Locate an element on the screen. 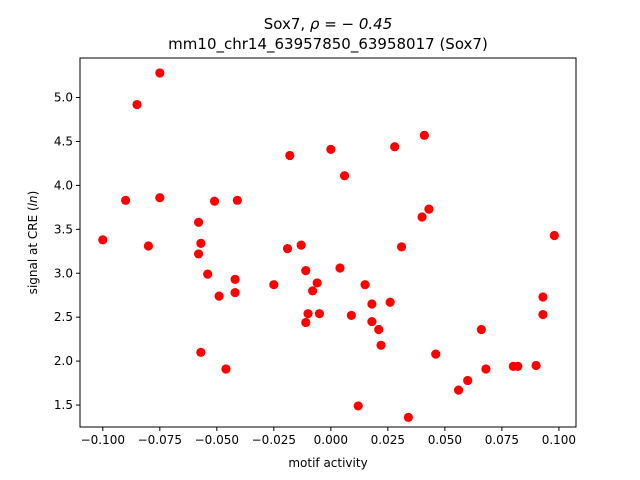  y-axis-label: signal at CRE (ln) is located at coordinates (33, 243).